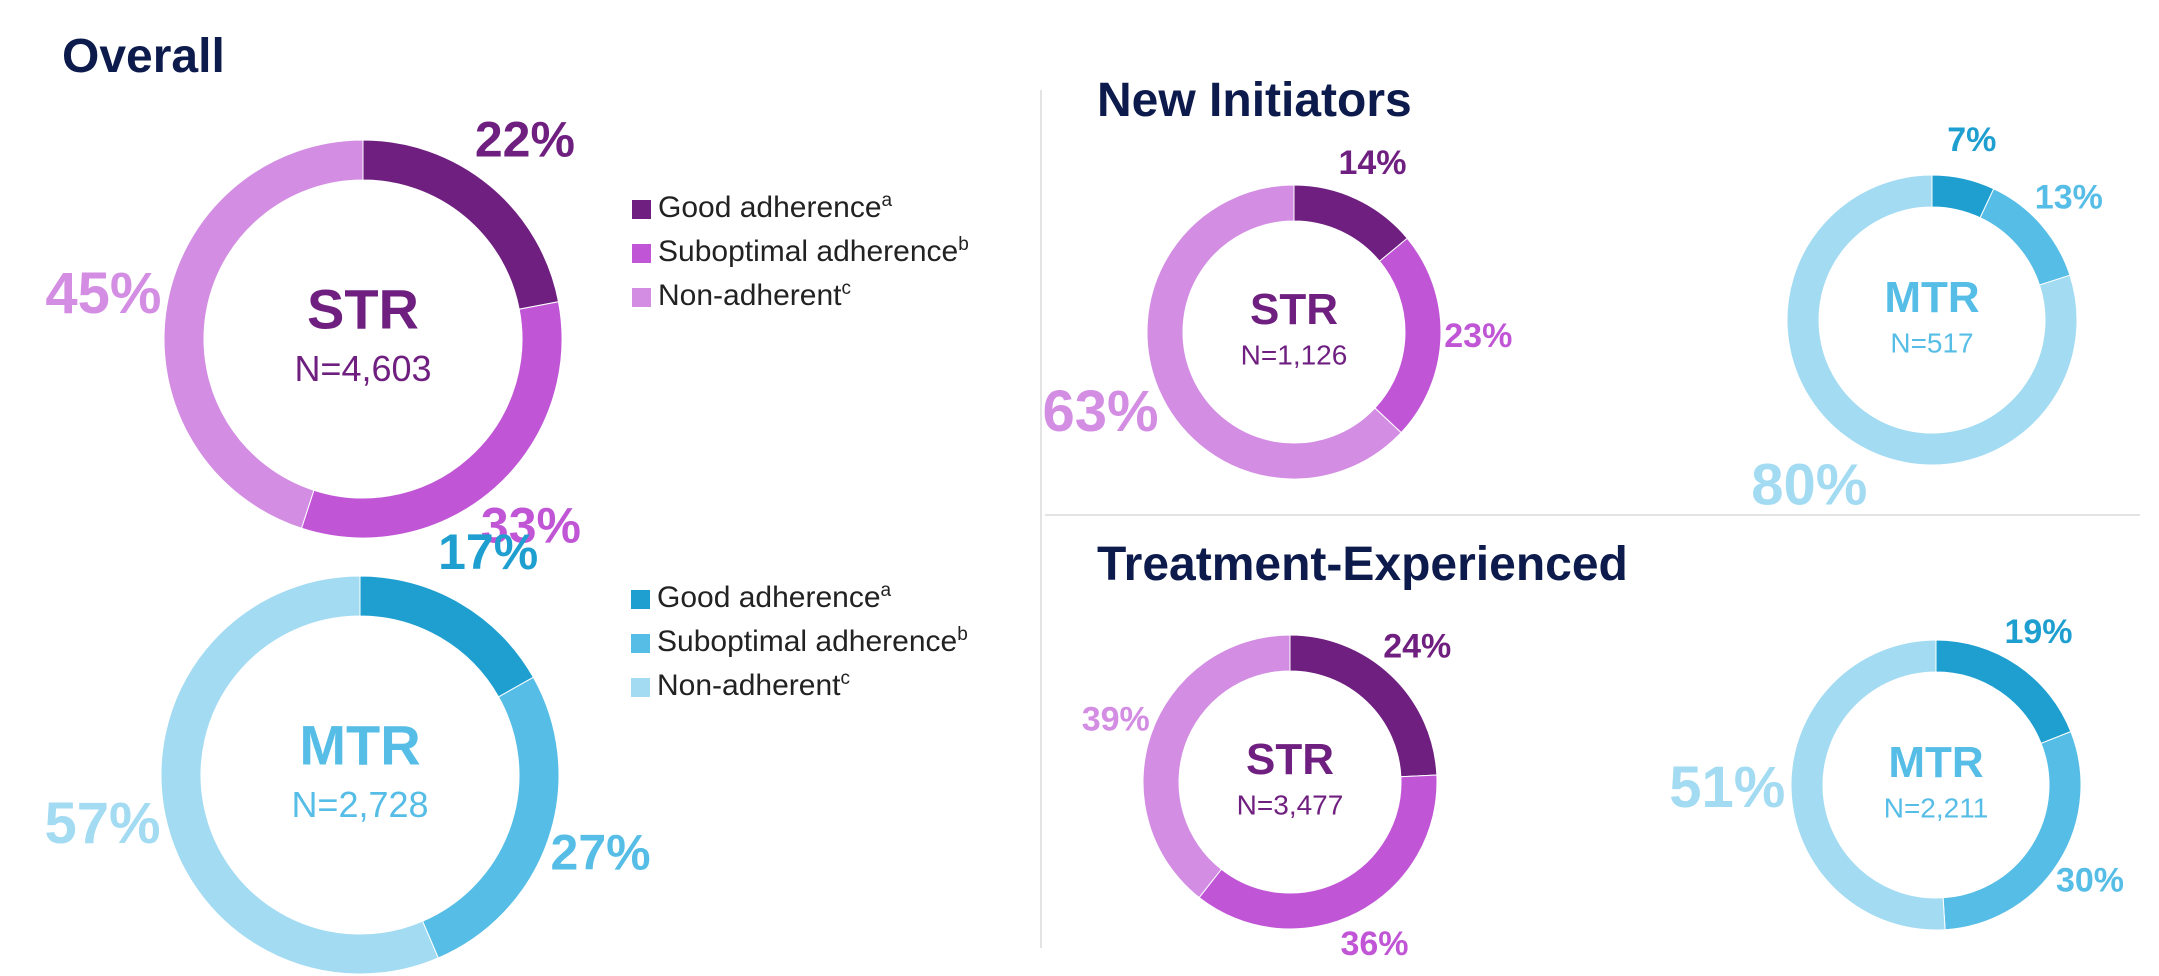  I want to click on data-label: 19%, so click(2038, 632).